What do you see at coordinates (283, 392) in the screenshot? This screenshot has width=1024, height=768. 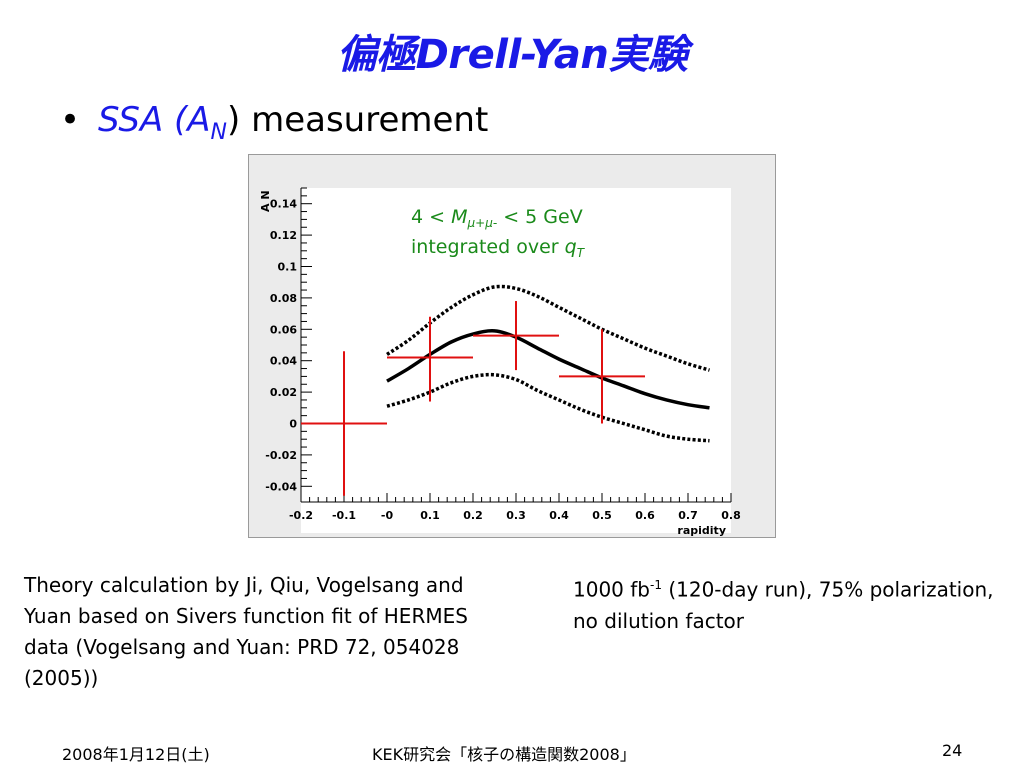 I see `y-tick-label: 0.02` at bounding box center [283, 392].